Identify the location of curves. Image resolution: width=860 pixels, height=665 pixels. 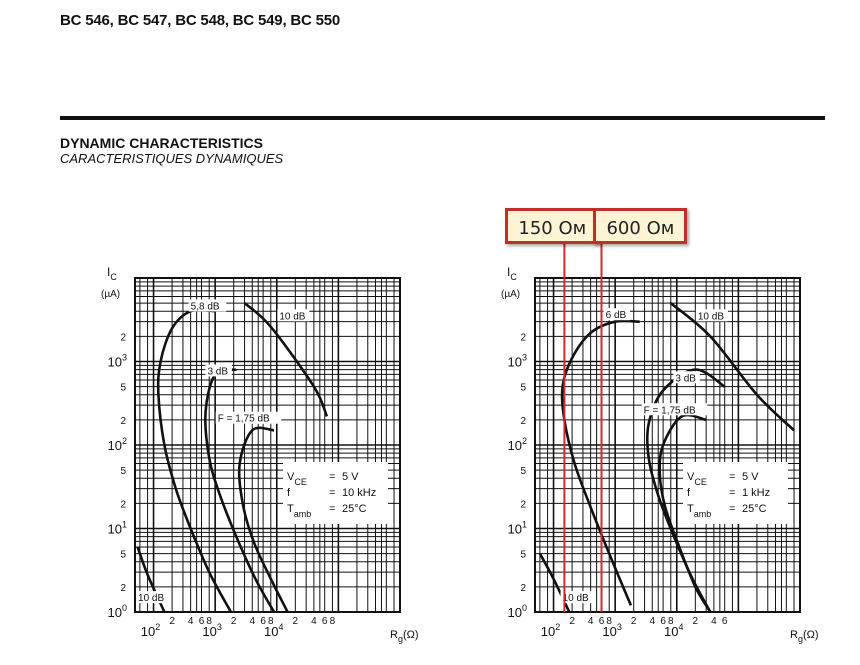
(232, 457).